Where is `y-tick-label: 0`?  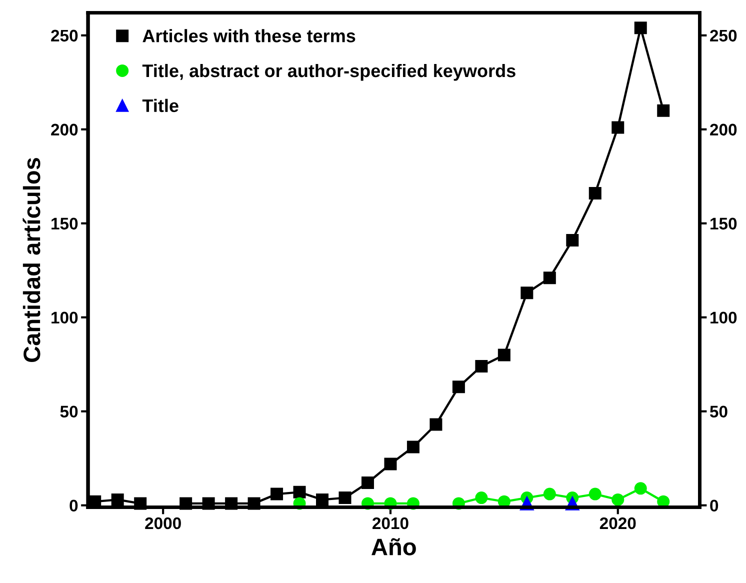 y-tick-label: 0 is located at coordinates (74, 506).